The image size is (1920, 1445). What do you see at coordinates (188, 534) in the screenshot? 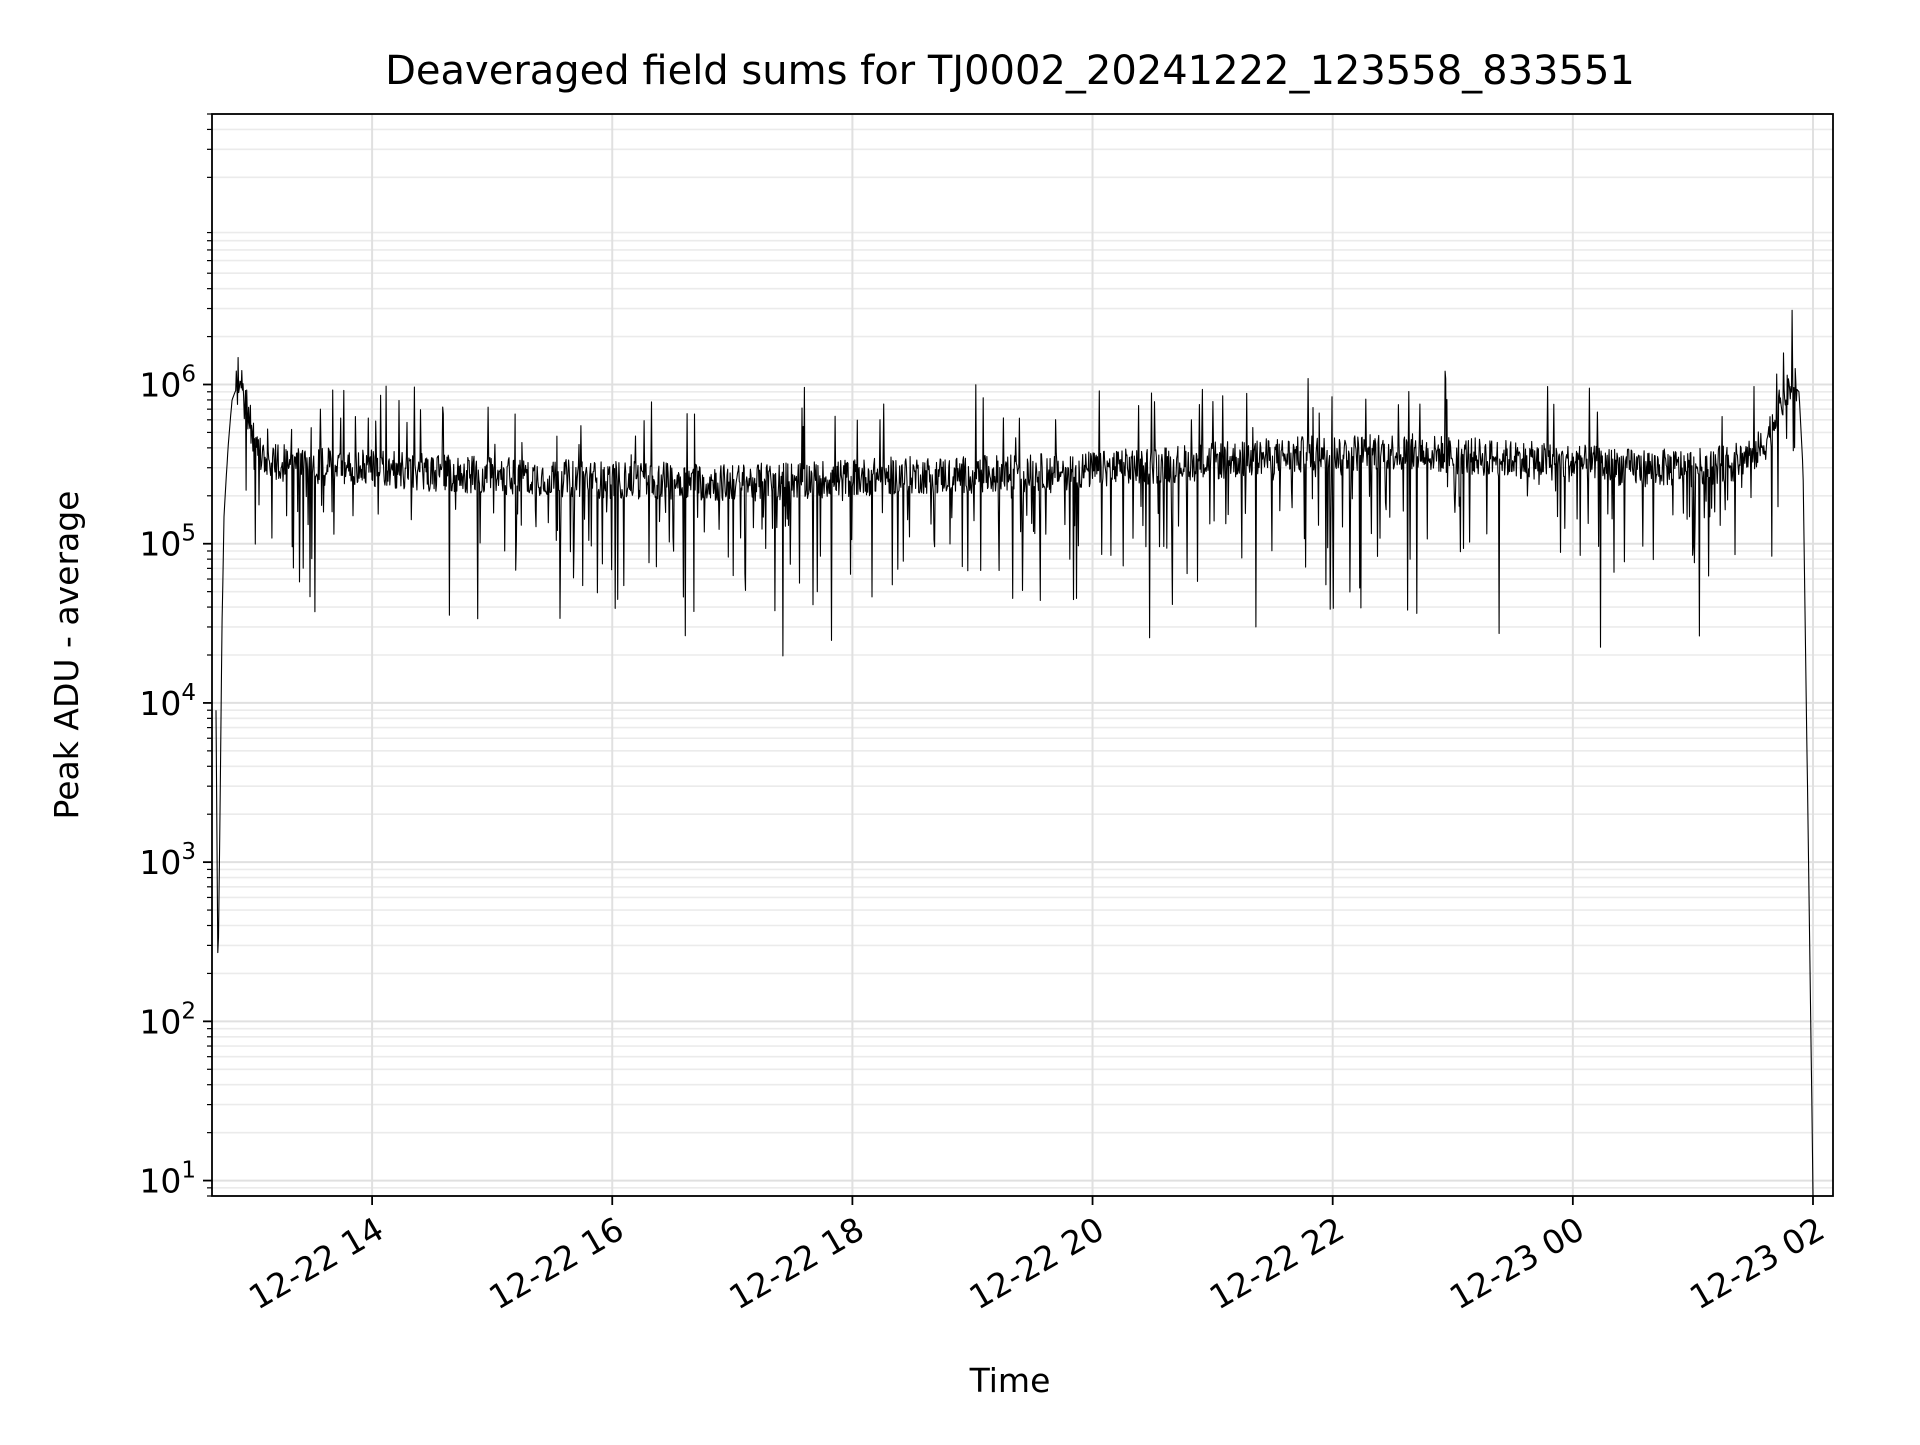
I see `y-tick-exponent: 5` at bounding box center [188, 534].